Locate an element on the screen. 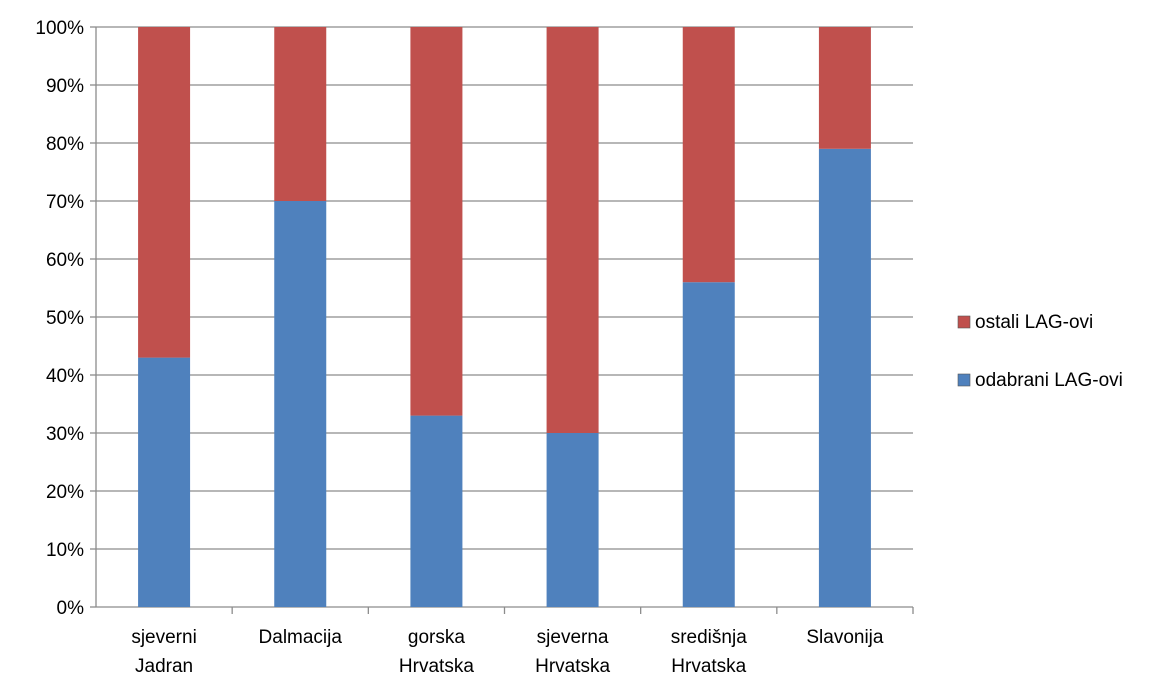 This screenshot has height=689, width=1165. y-tick-label: 50% is located at coordinates (65, 318).